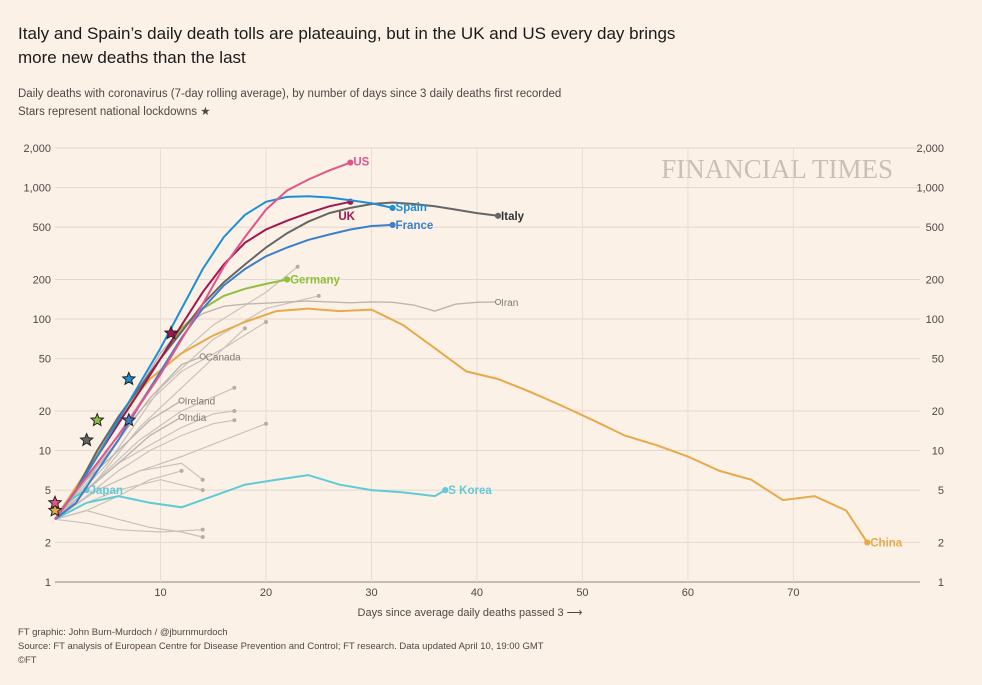 This screenshot has width=982, height=685. Describe the element at coordinates (202, 356) in the screenshot. I see `series-endpoint-canada` at that location.